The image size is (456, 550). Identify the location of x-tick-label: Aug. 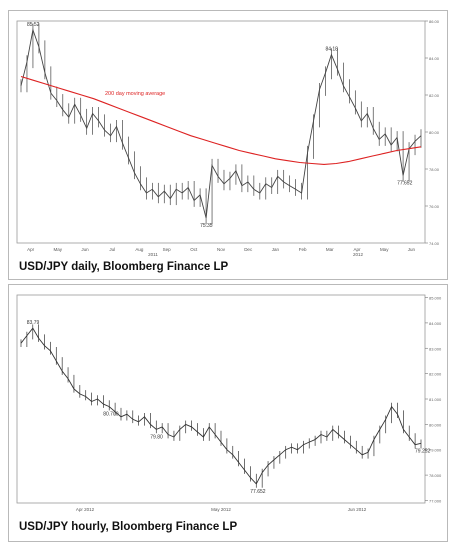
(139, 249).